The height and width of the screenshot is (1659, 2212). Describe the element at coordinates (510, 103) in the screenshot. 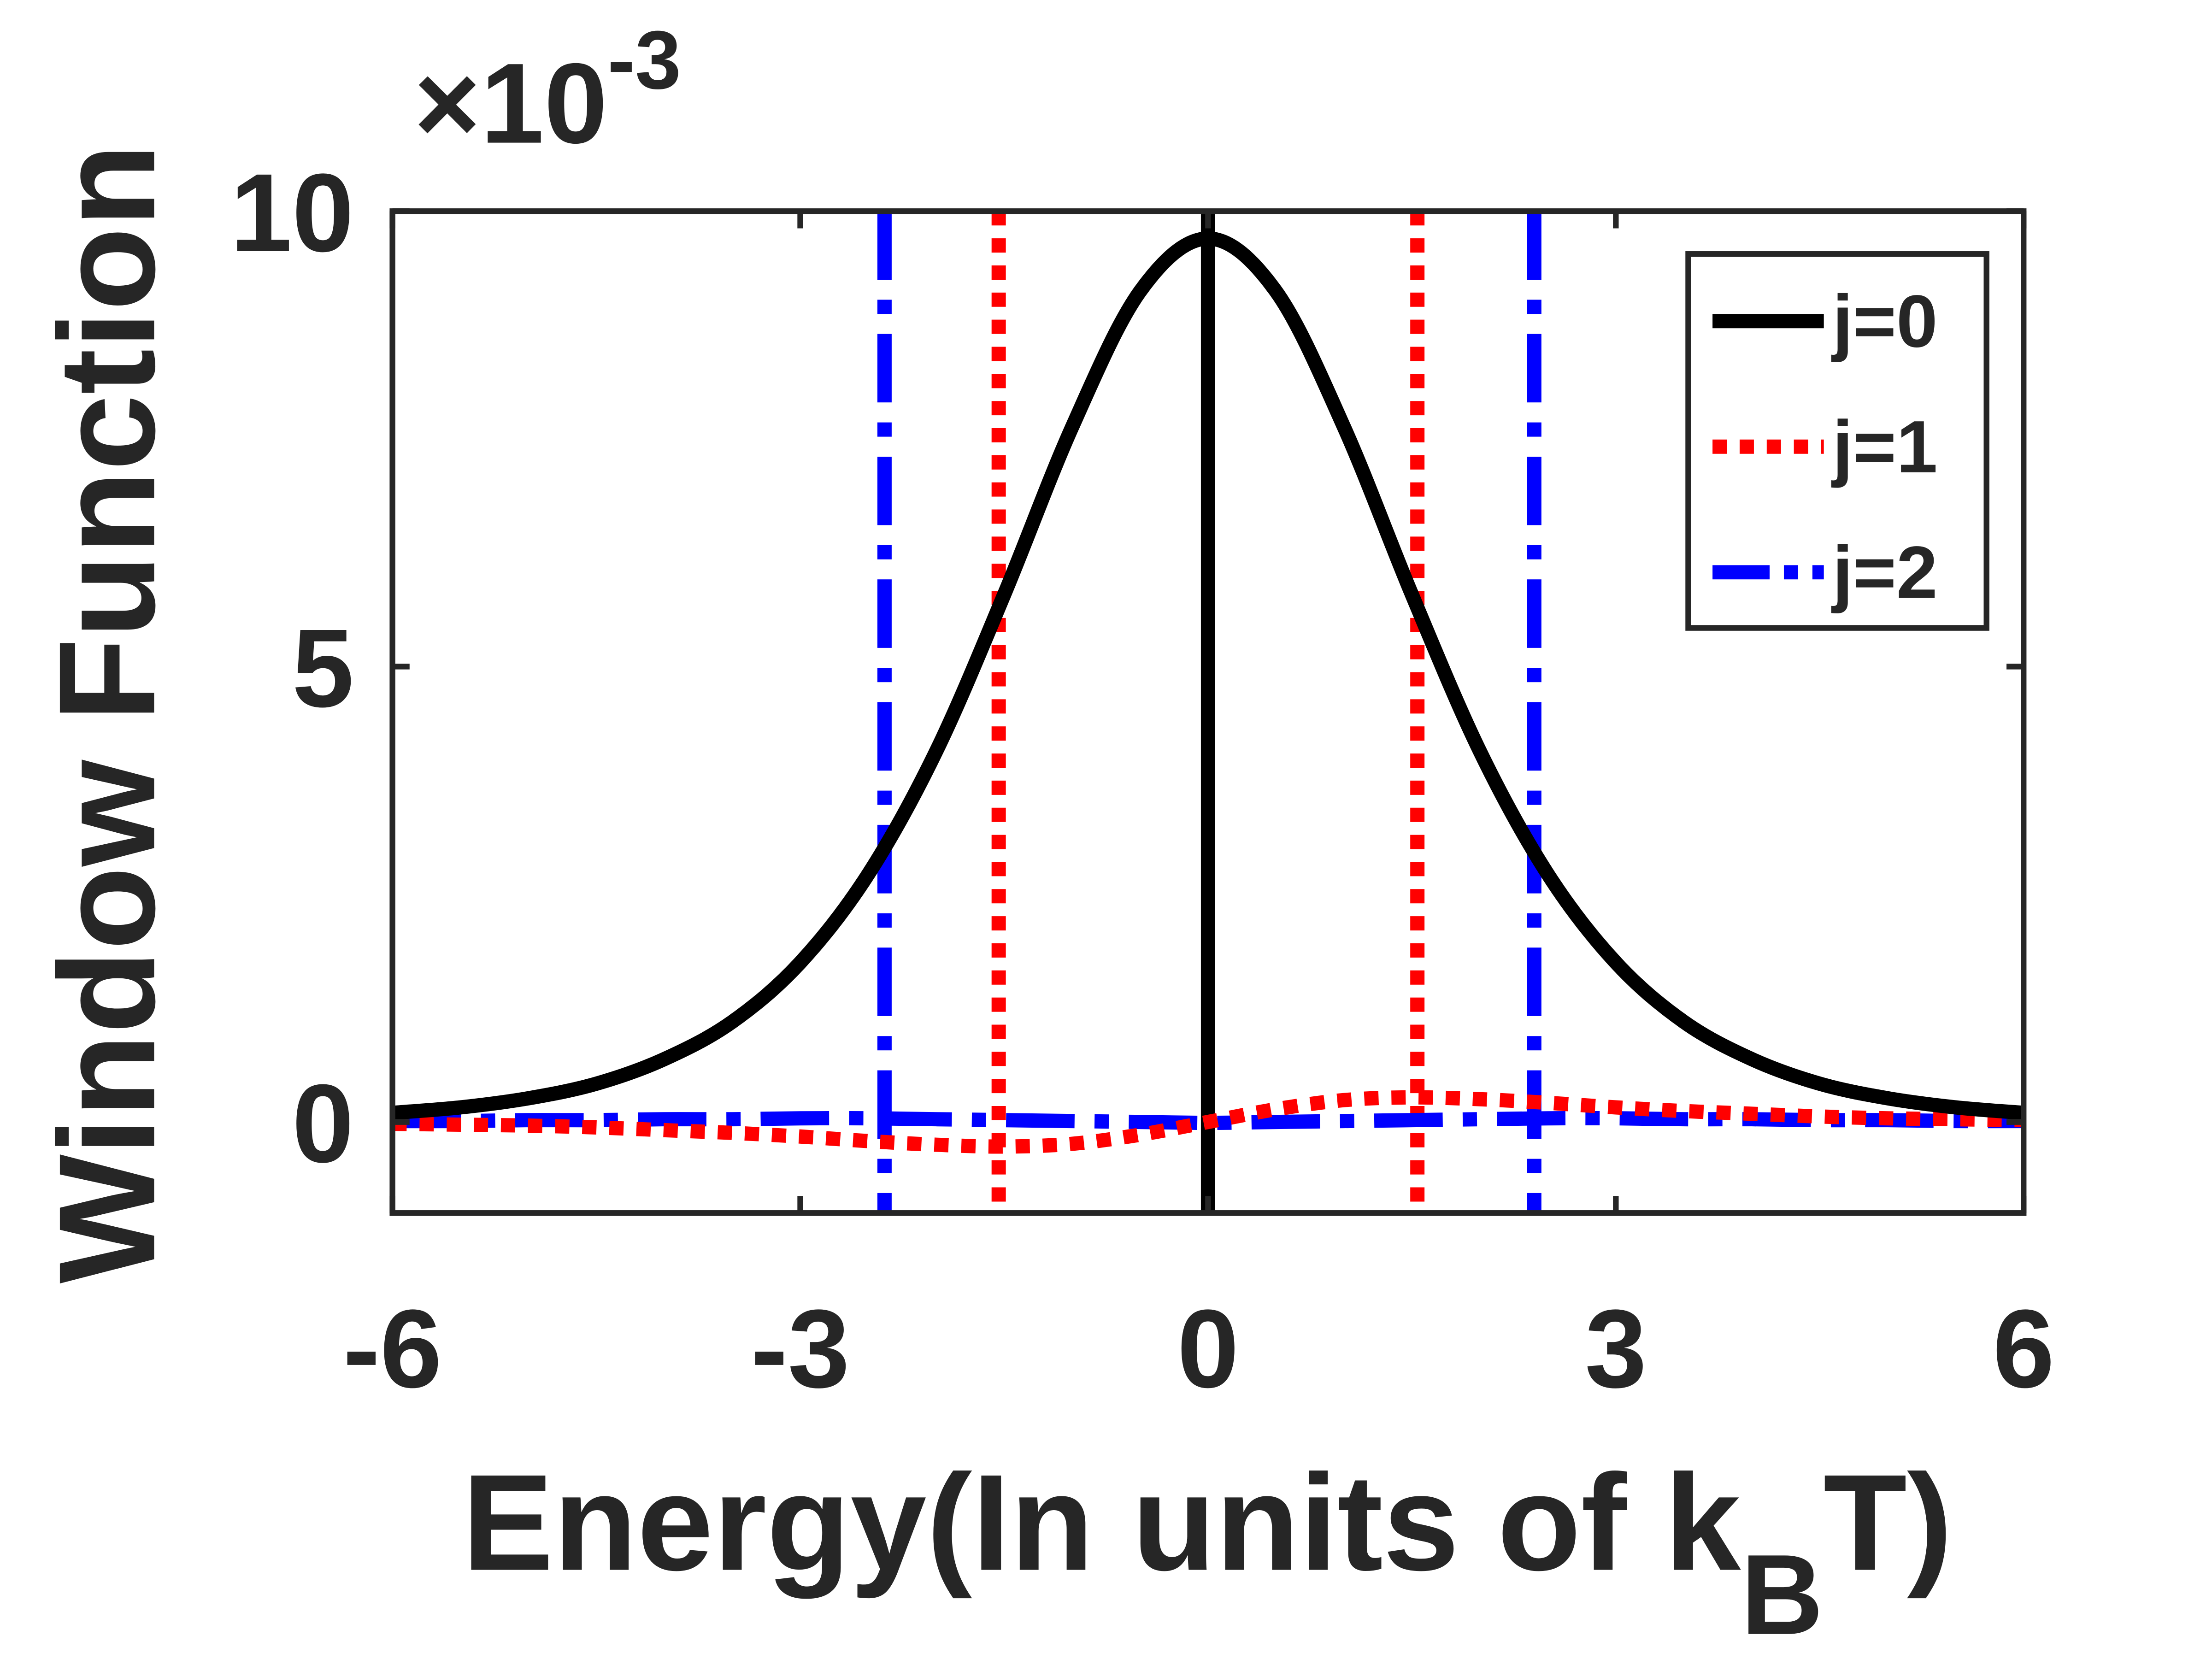

I see `y-multiplier-base: ×10` at that location.